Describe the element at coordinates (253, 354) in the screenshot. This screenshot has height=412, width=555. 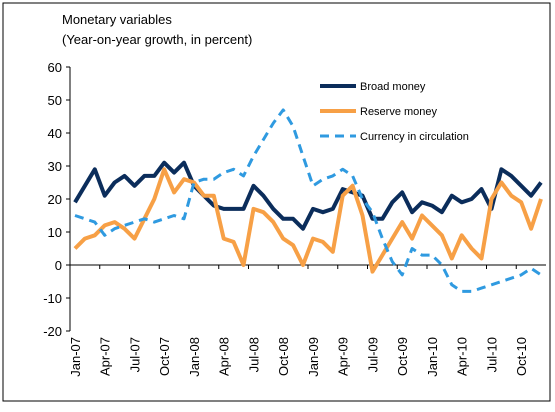
I see `x-tick-label: Jul-08` at that location.